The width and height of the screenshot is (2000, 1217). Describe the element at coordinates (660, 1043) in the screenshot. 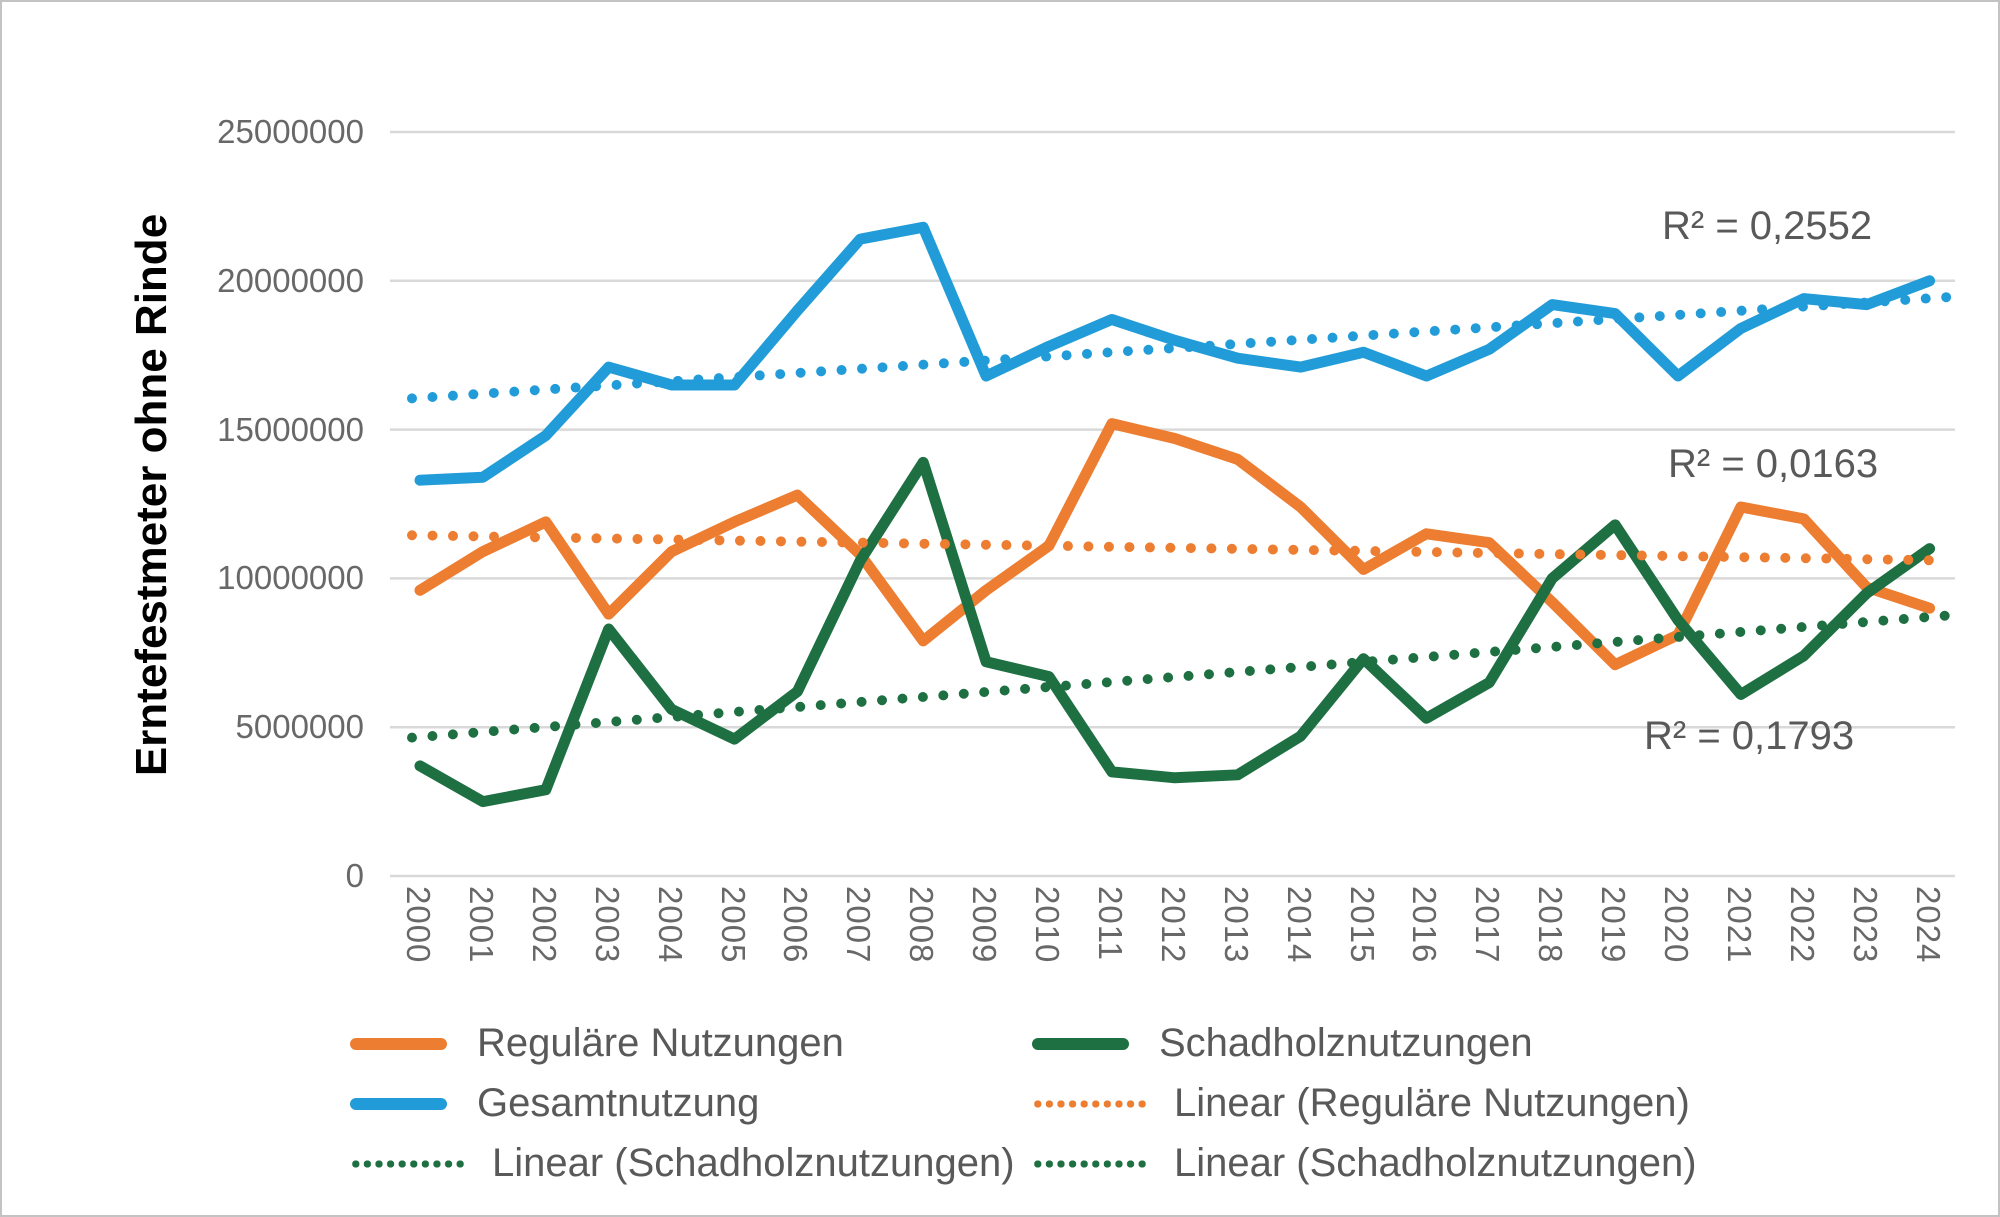

I see `legend-label: Reguläre Nutzungen` at that location.